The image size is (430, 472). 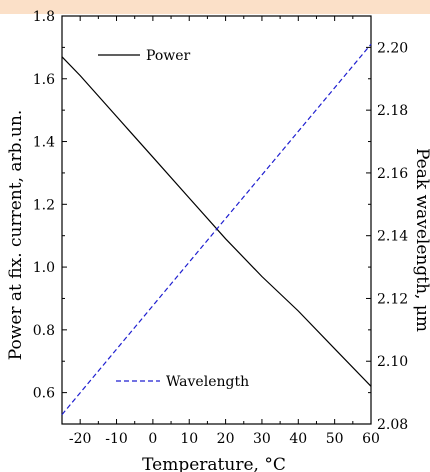 What do you see at coordinates (168, 56) in the screenshot?
I see `legend-label-power: Power` at bounding box center [168, 56].